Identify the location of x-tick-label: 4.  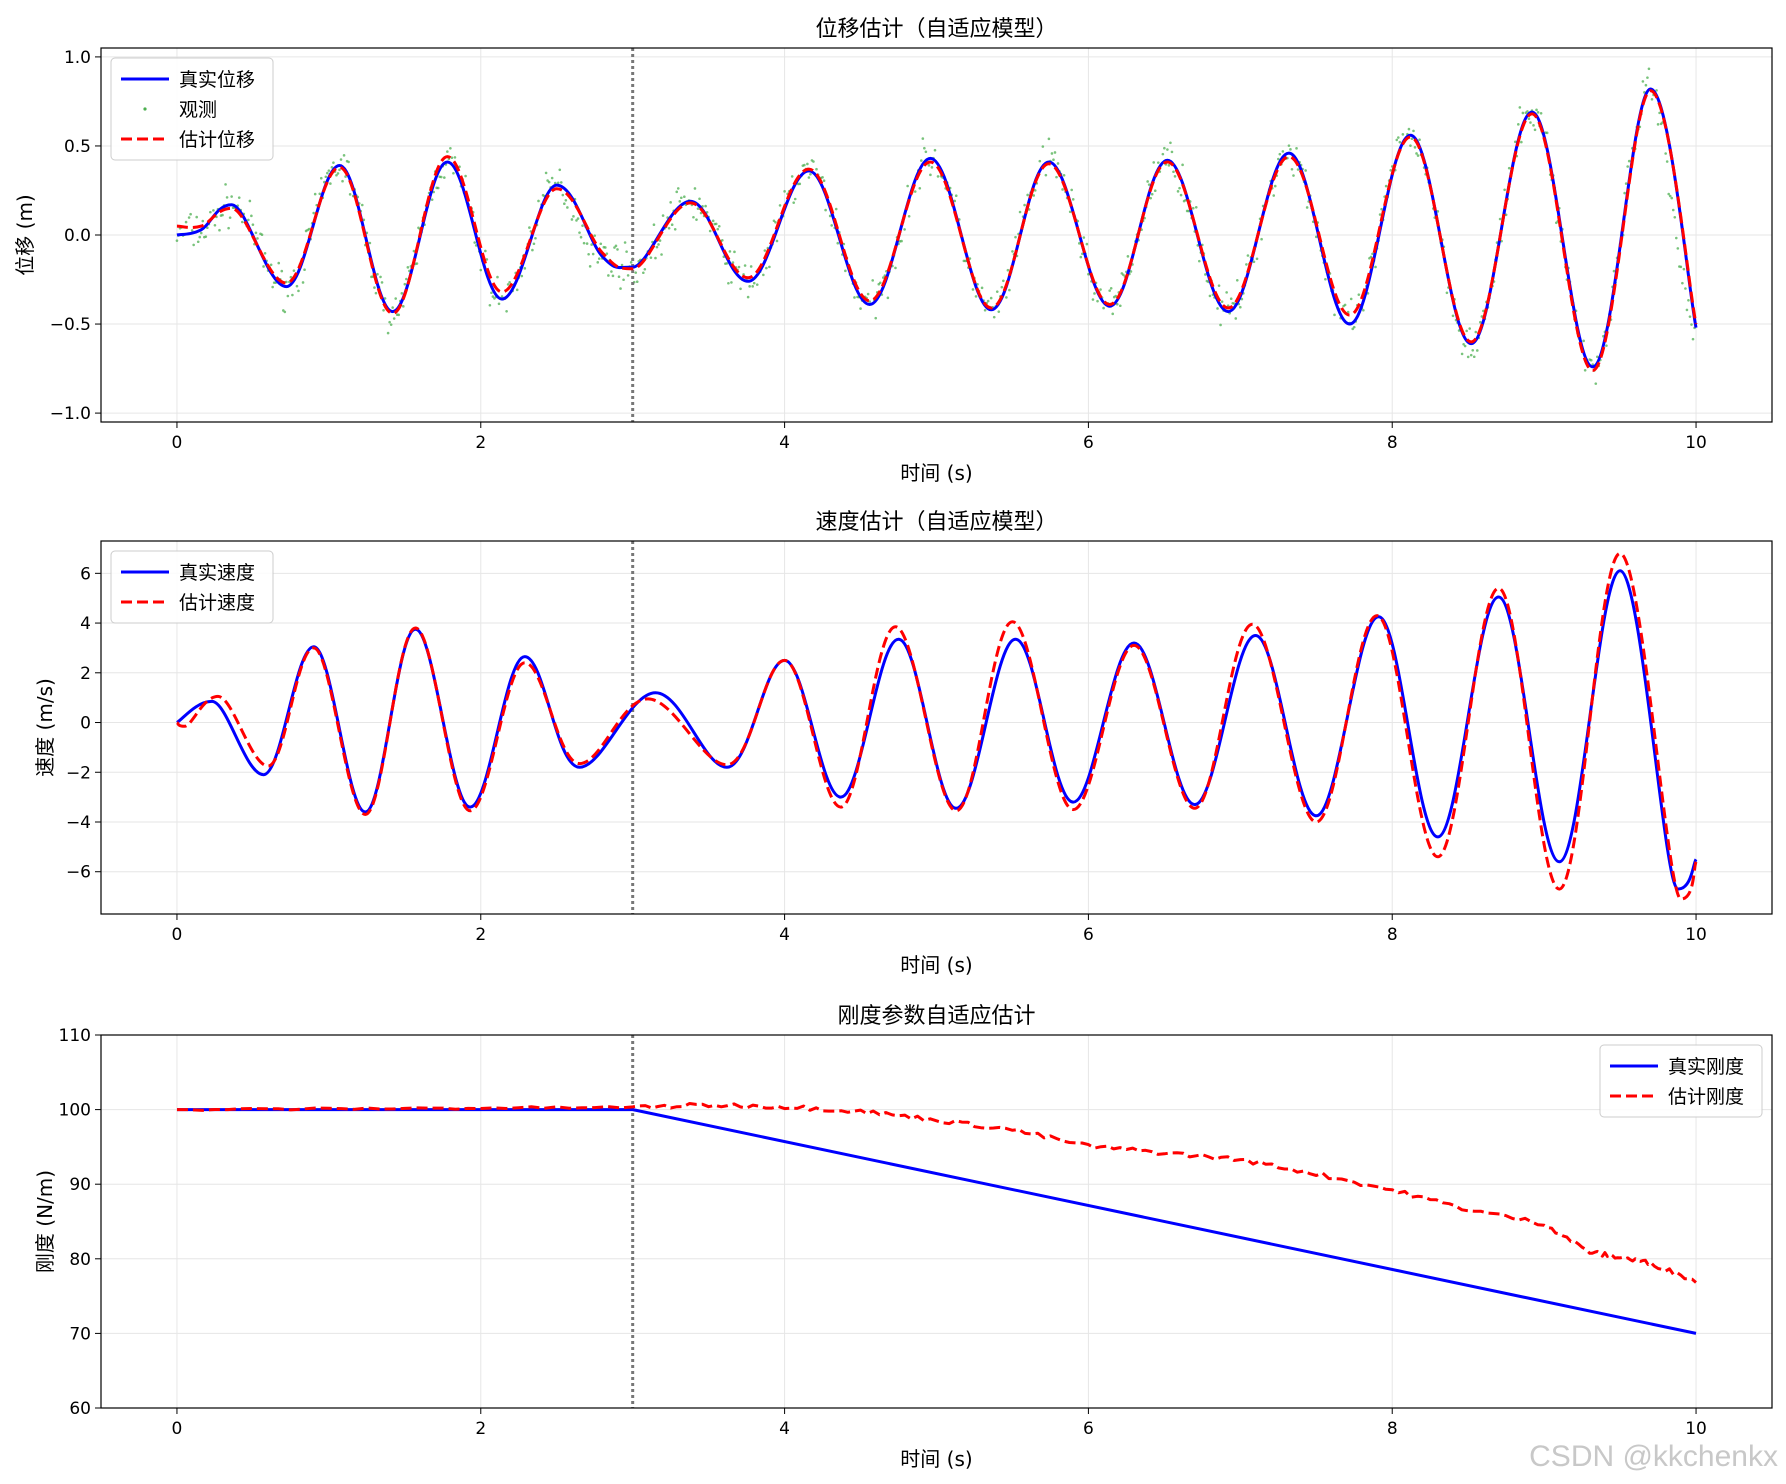
(784, 935).